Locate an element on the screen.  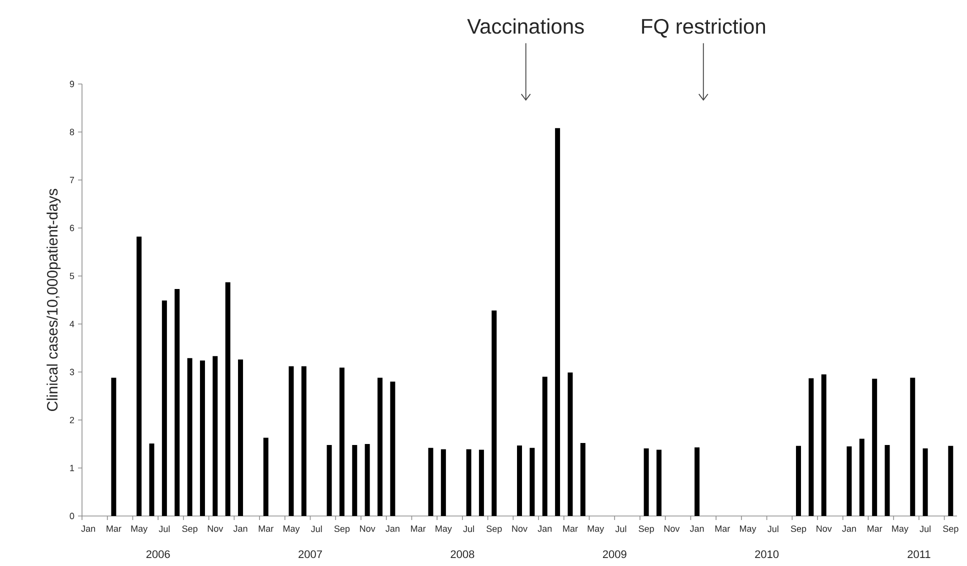
y-tick-label: 3 is located at coordinates (72, 372).